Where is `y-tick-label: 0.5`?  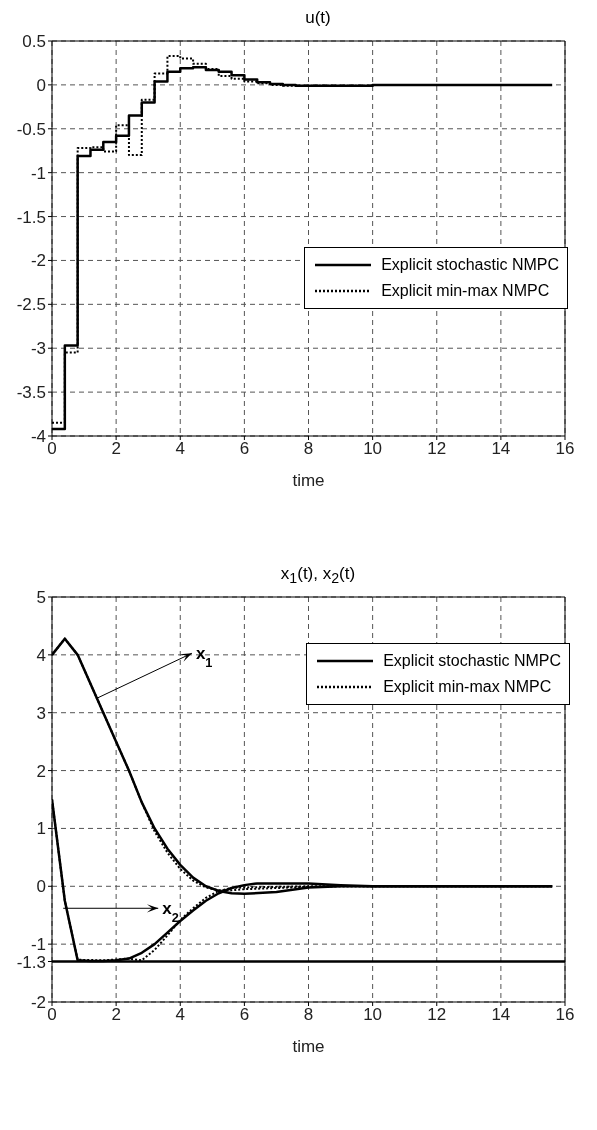
y-tick-label: 0.5 is located at coordinates (34, 42).